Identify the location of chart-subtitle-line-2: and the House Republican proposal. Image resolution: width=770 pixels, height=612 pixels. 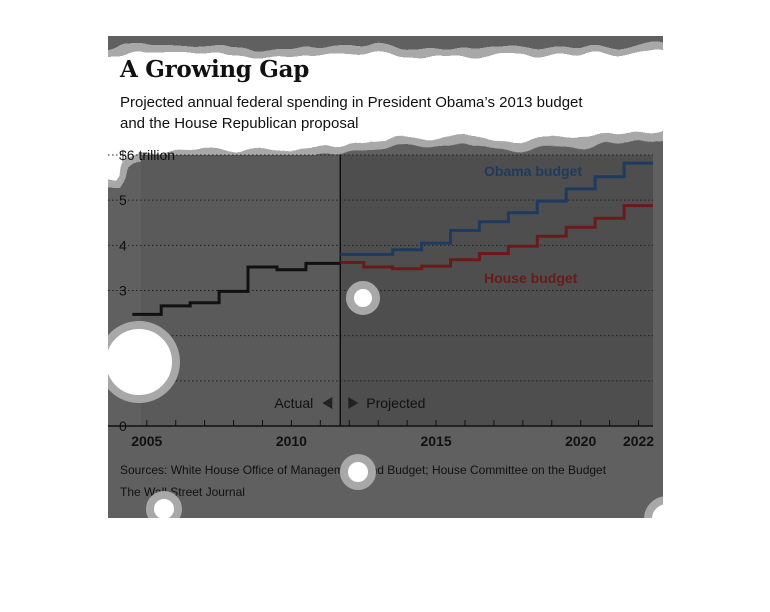
(239, 123).